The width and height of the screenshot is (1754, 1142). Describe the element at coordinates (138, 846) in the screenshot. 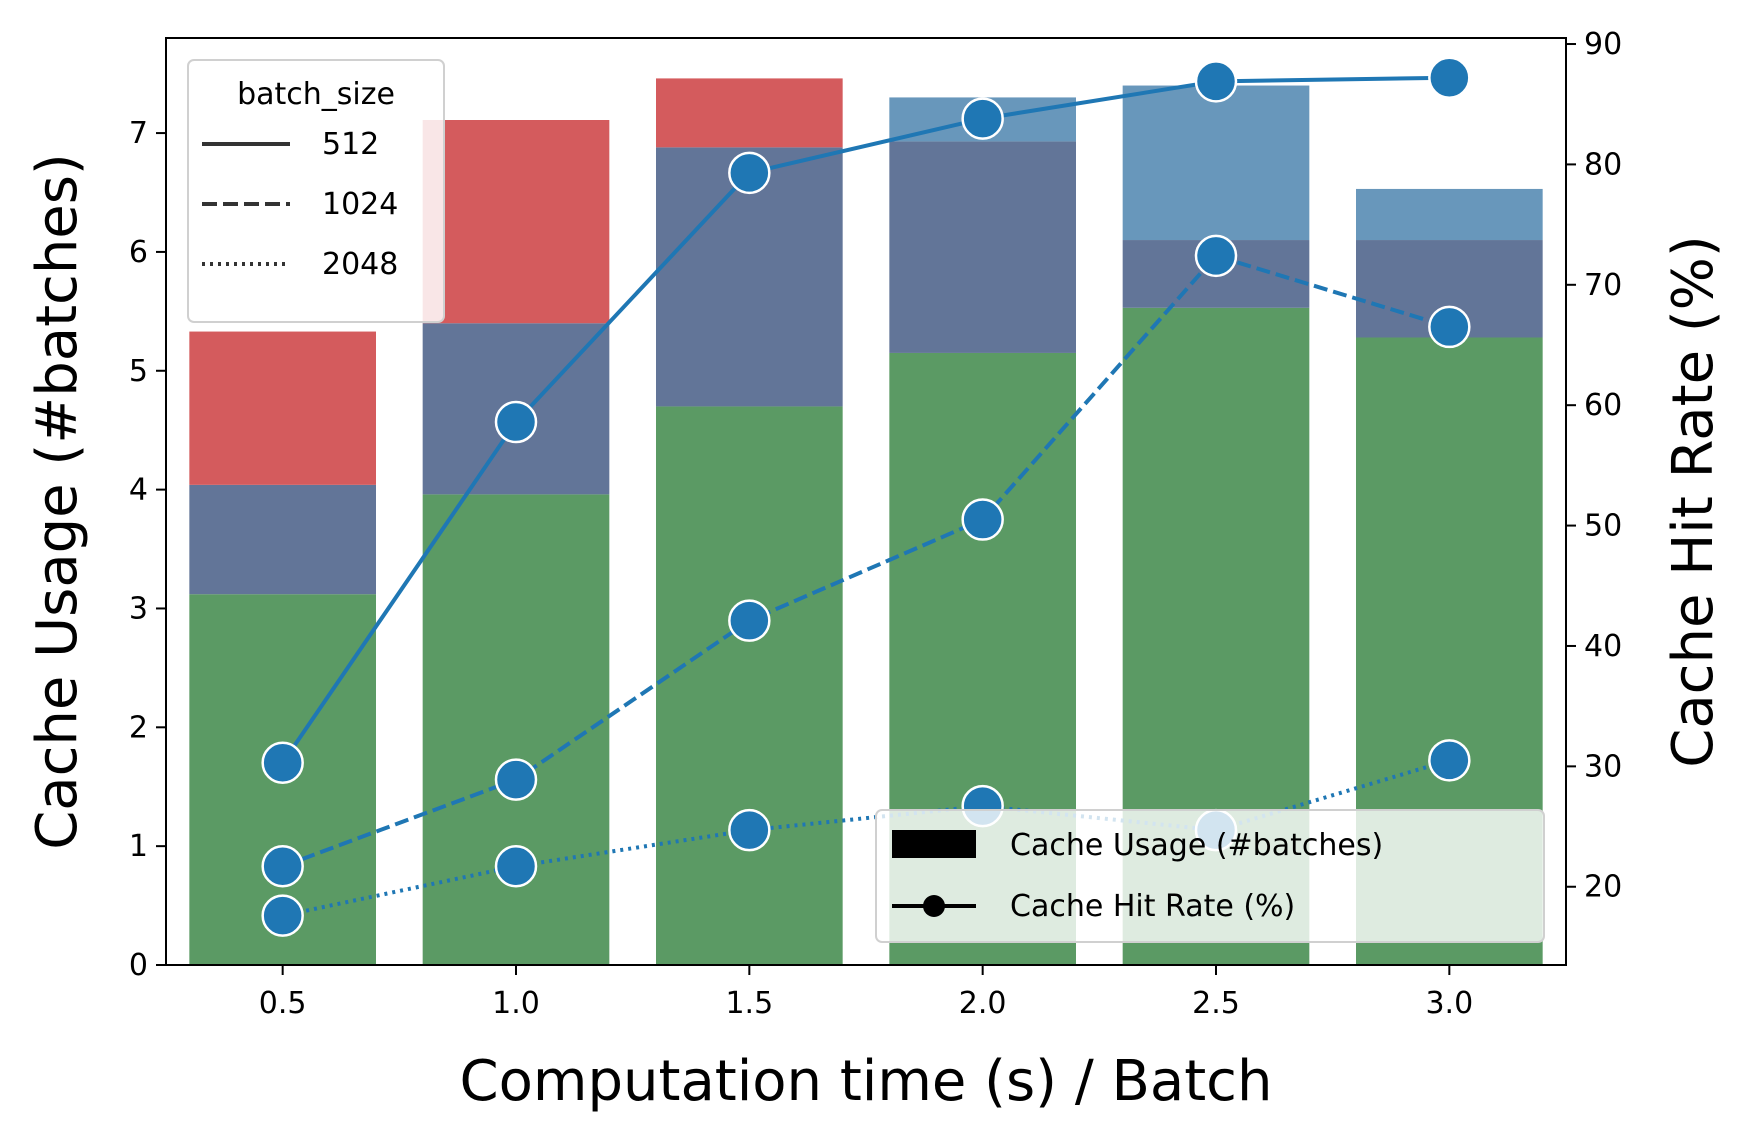

I see `left-tick-label: 1` at that location.